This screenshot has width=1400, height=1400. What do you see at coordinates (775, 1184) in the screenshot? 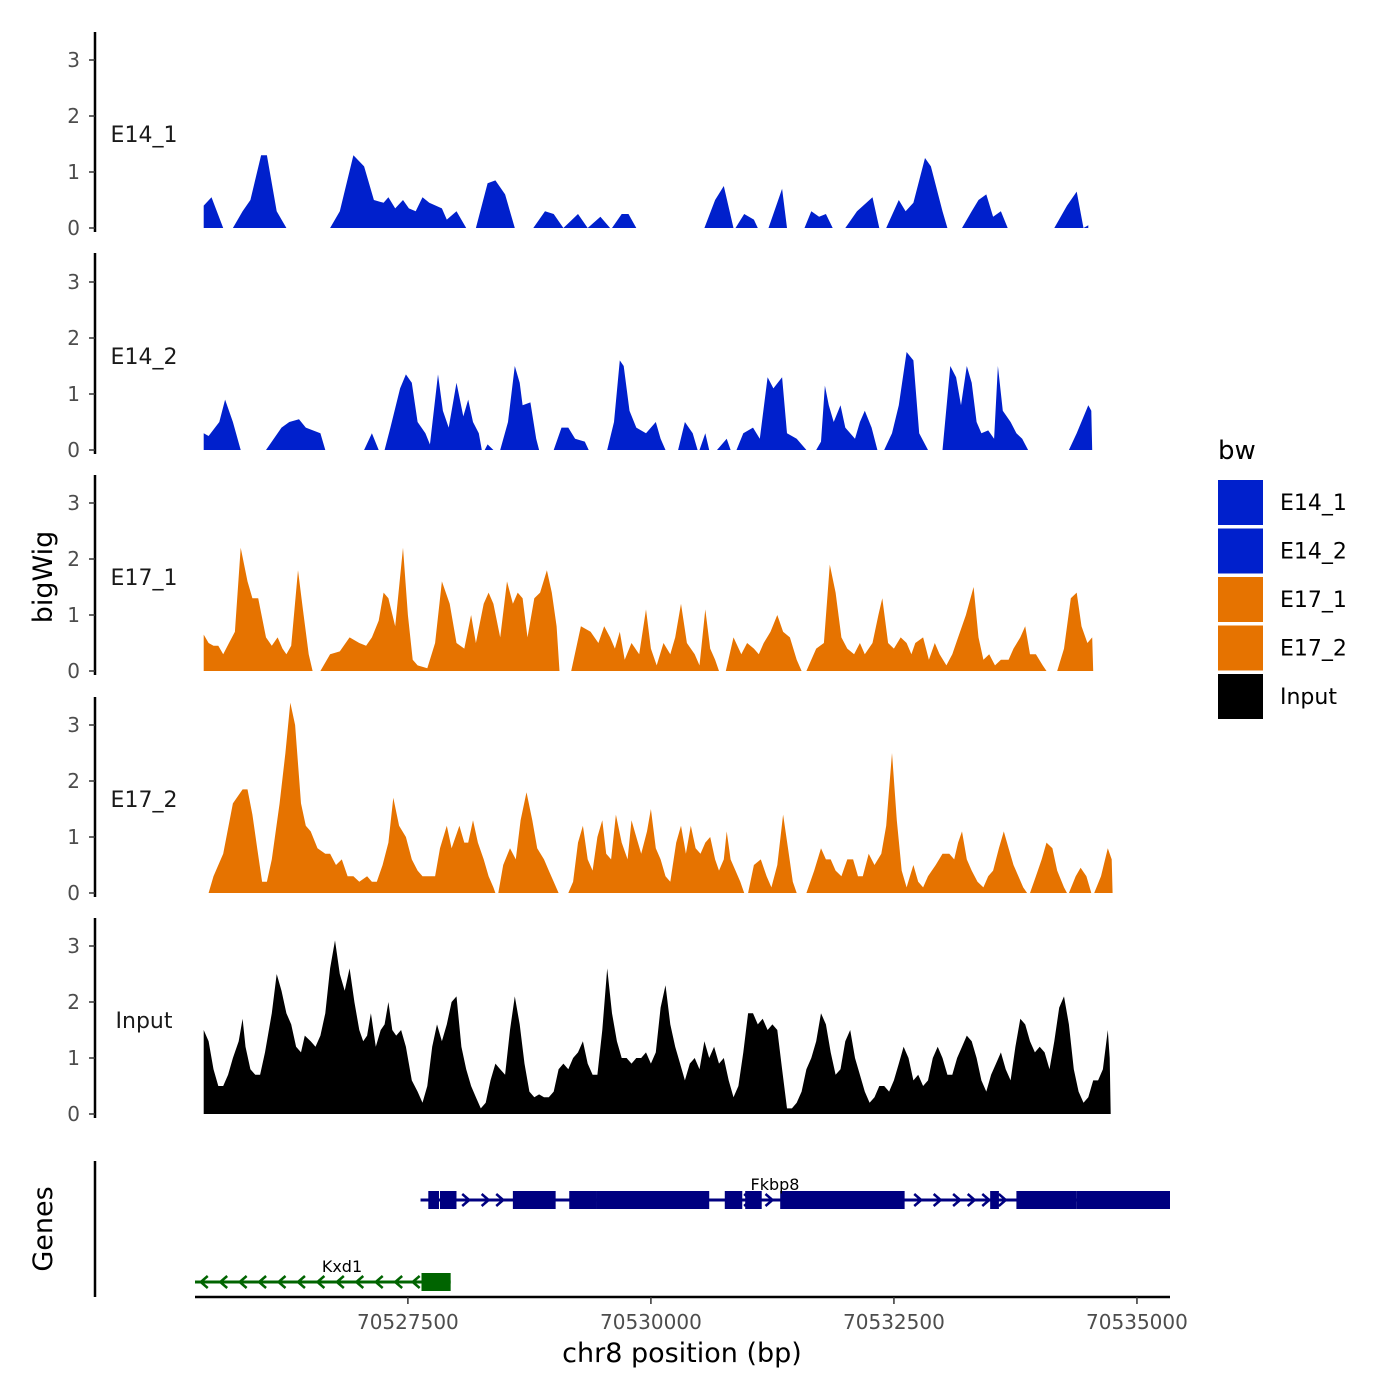
I see `gene-label: Fkbp8` at bounding box center [775, 1184].